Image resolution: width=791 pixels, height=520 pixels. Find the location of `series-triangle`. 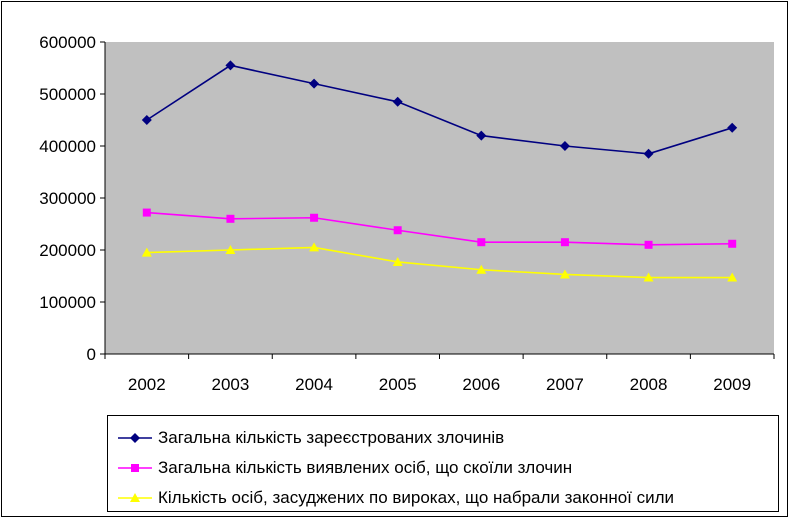

series-triangle is located at coordinates (439, 262).